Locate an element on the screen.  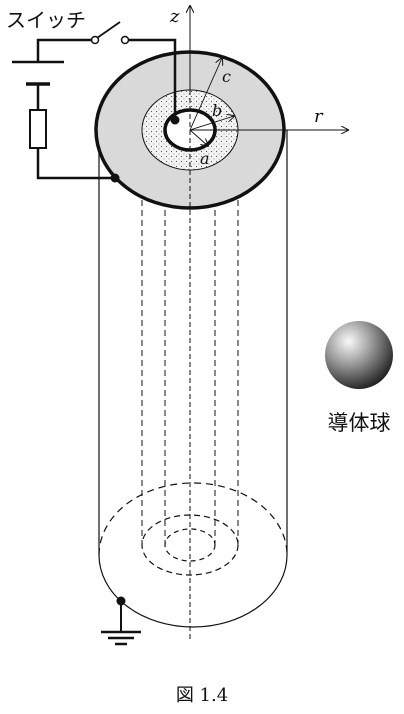
r-axis-label: r is located at coordinates (319, 116).